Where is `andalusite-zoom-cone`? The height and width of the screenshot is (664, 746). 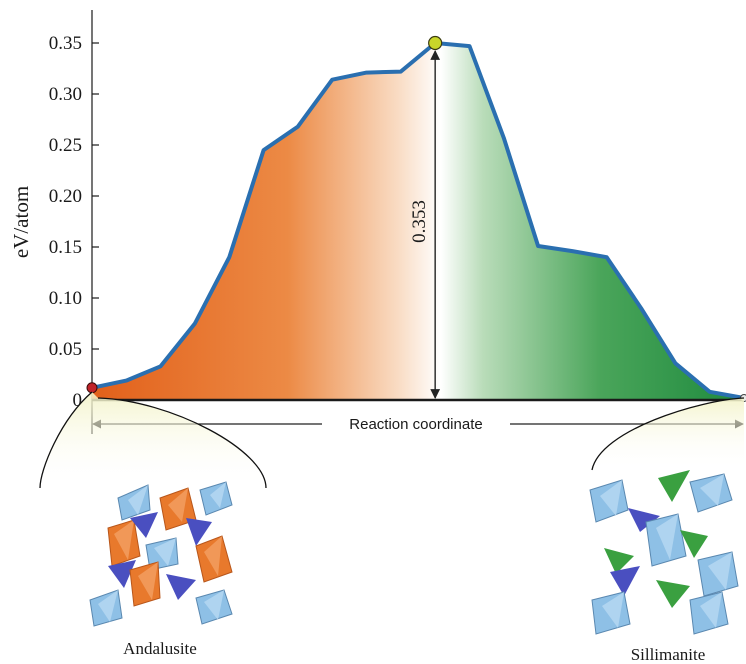 andalusite-zoom-cone is located at coordinates (153, 440).